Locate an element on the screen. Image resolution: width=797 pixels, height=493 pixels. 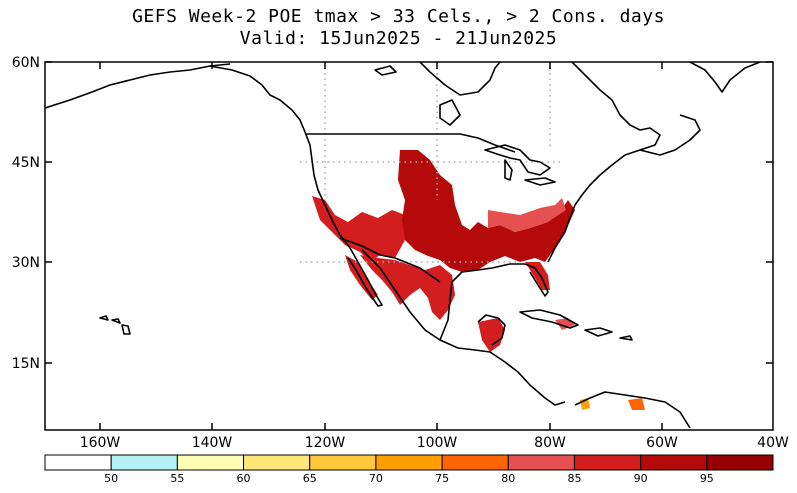
graticule is located at coordinates (430, 162).